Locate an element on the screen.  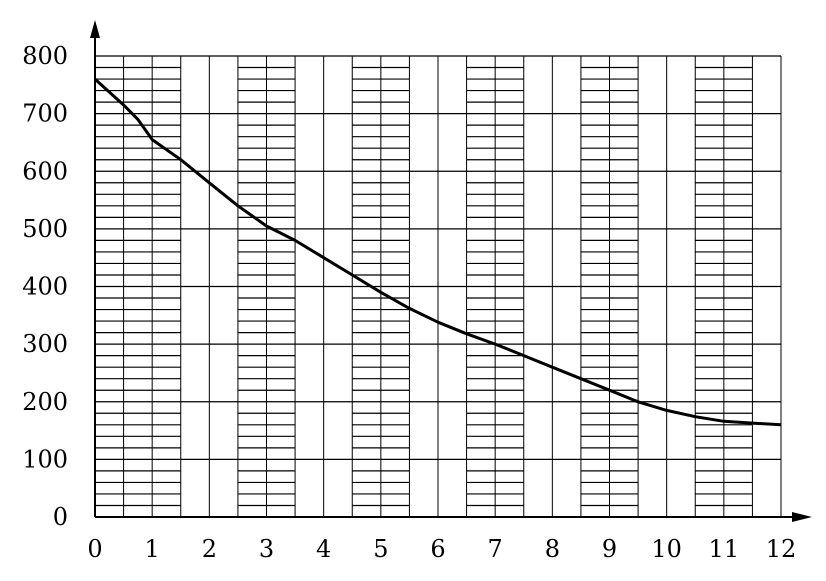
y-tick-label: 300 is located at coordinates (45, 344).